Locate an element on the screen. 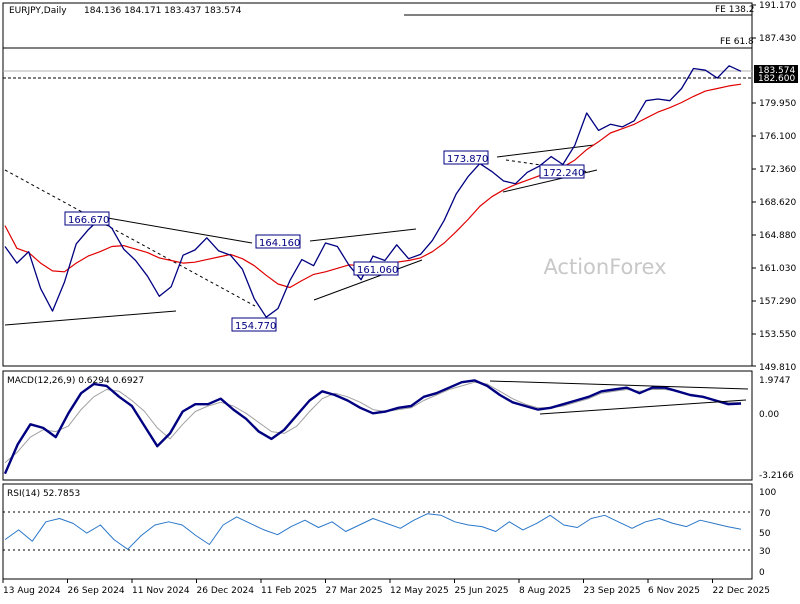 The image size is (800, 604). pivot-164160: 164.160 is located at coordinates (278, 241).